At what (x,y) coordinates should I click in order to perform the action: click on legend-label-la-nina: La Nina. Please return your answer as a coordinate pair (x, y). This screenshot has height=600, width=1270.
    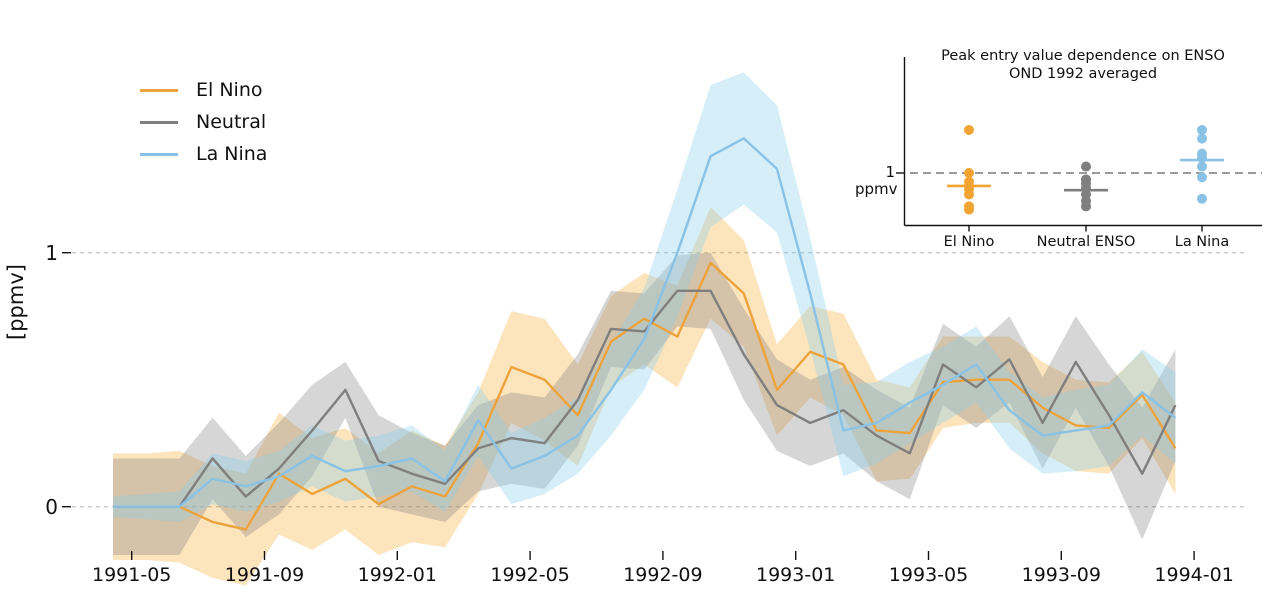
    Looking at the image, I should click on (232, 154).